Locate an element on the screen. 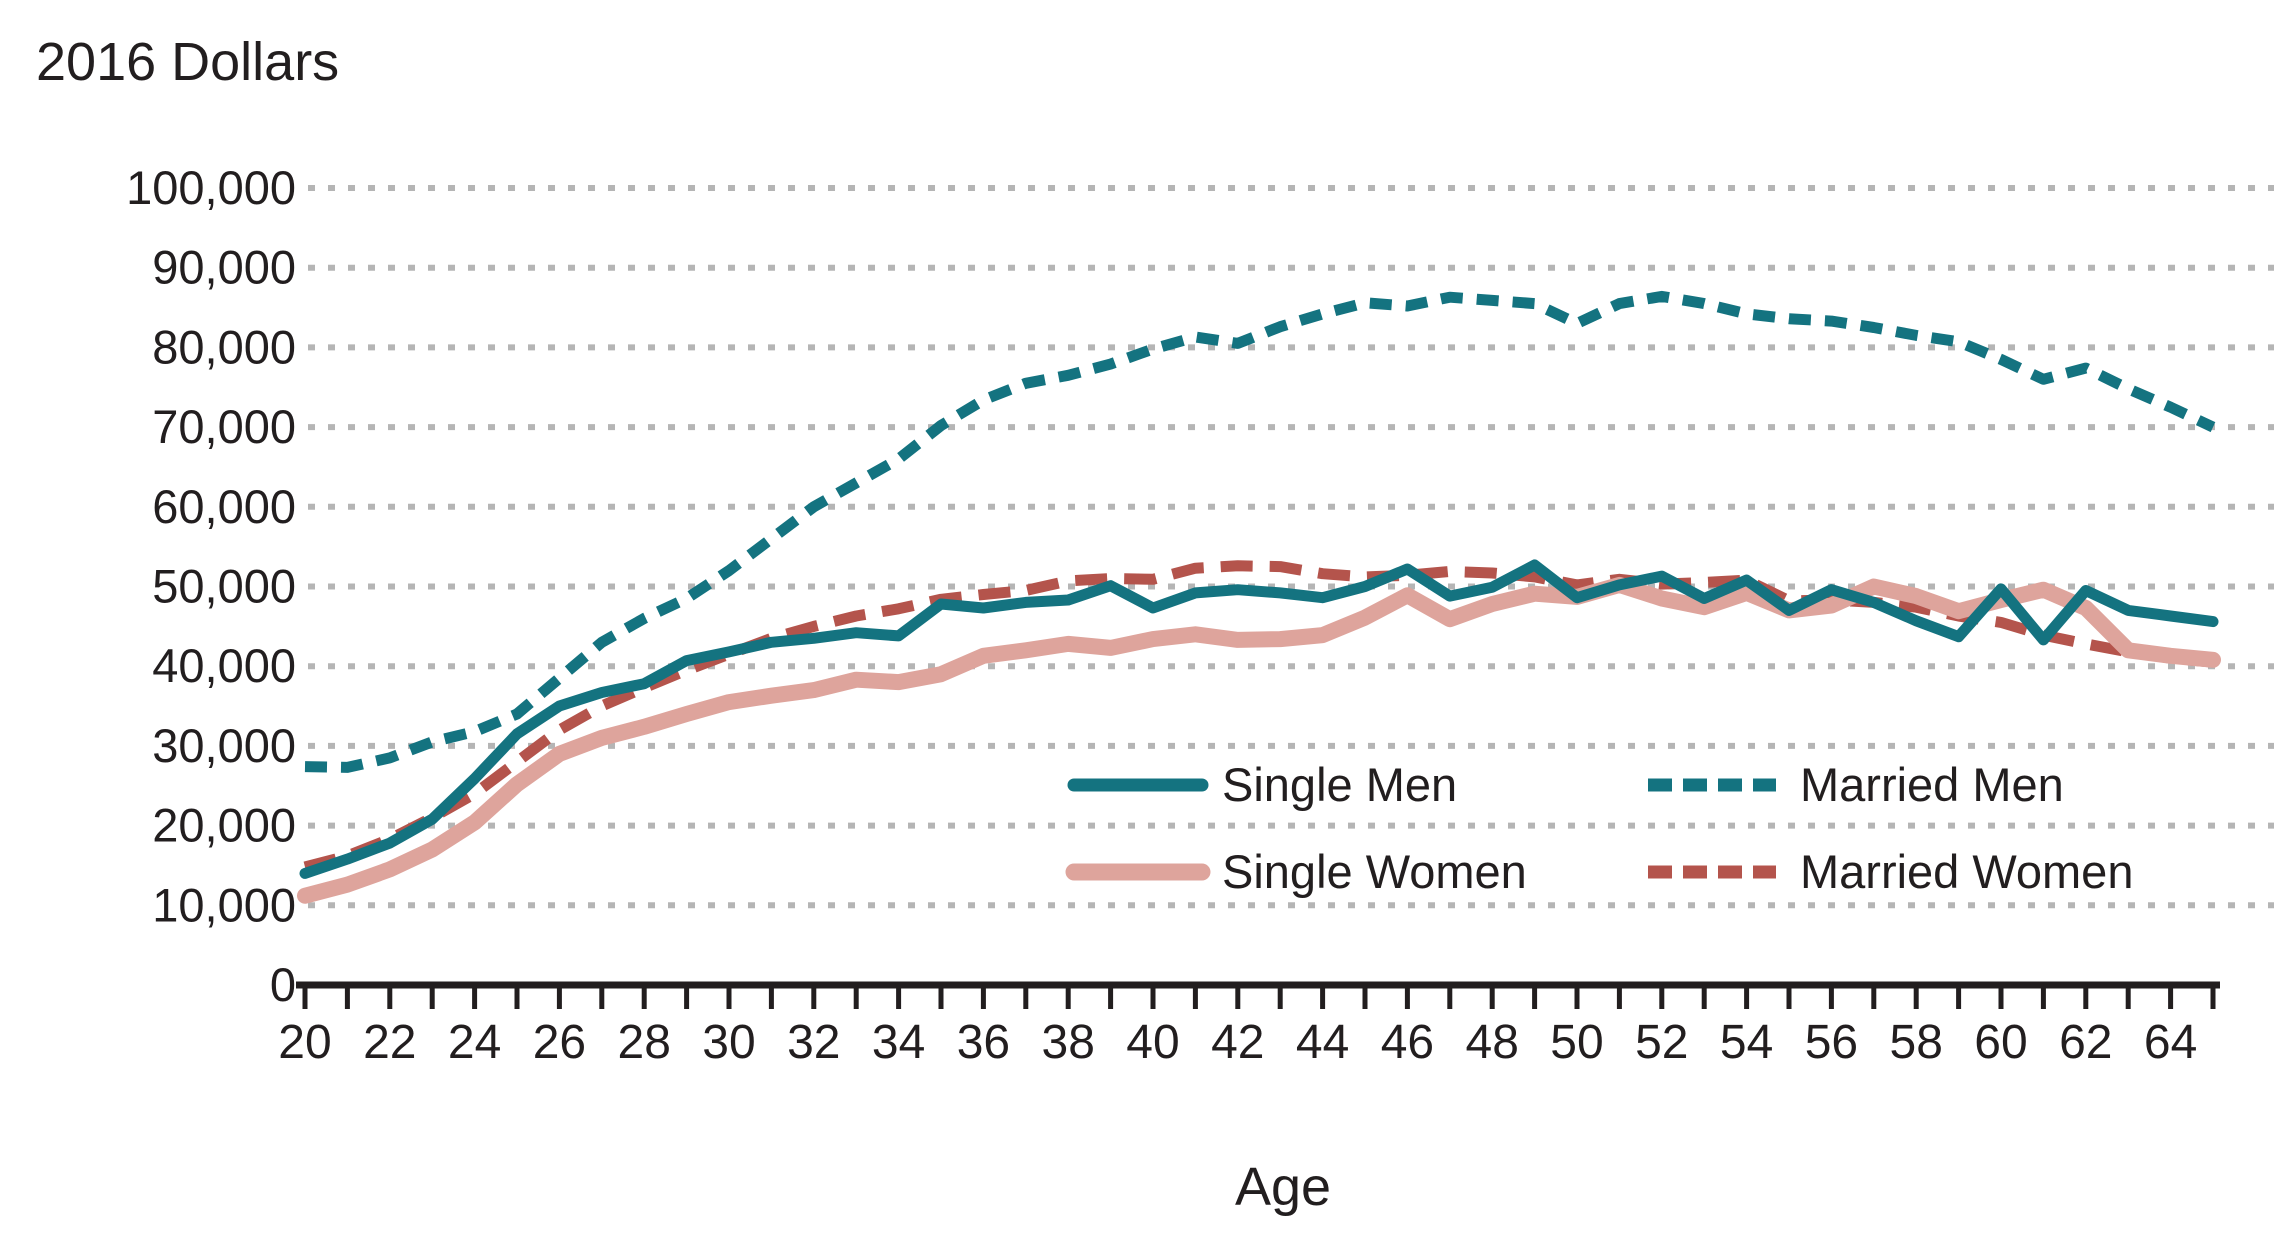 This screenshot has width=2290, height=1252. x-axis-tick-label: 32 is located at coordinates (813, 1042).